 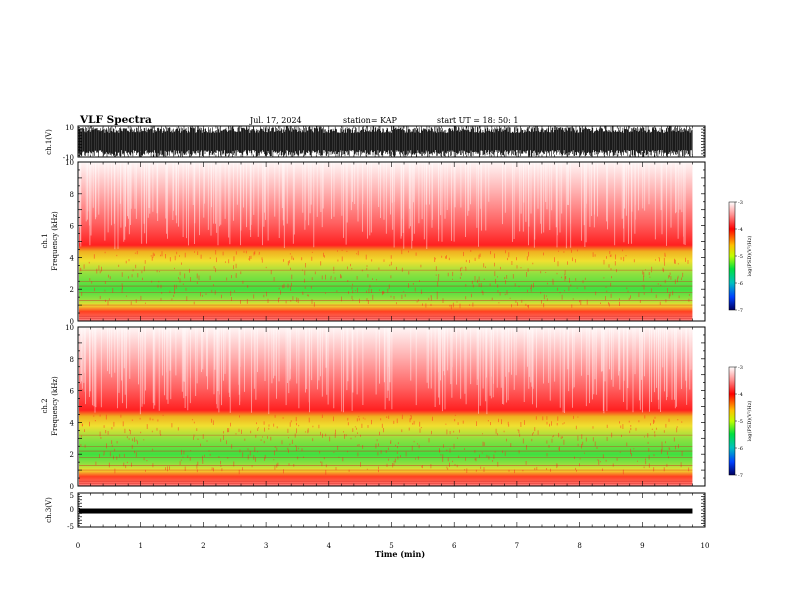 What do you see at coordinates (454, 546) in the screenshot?
I see `time-tick-label-6: 6` at bounding box center [454, 546].